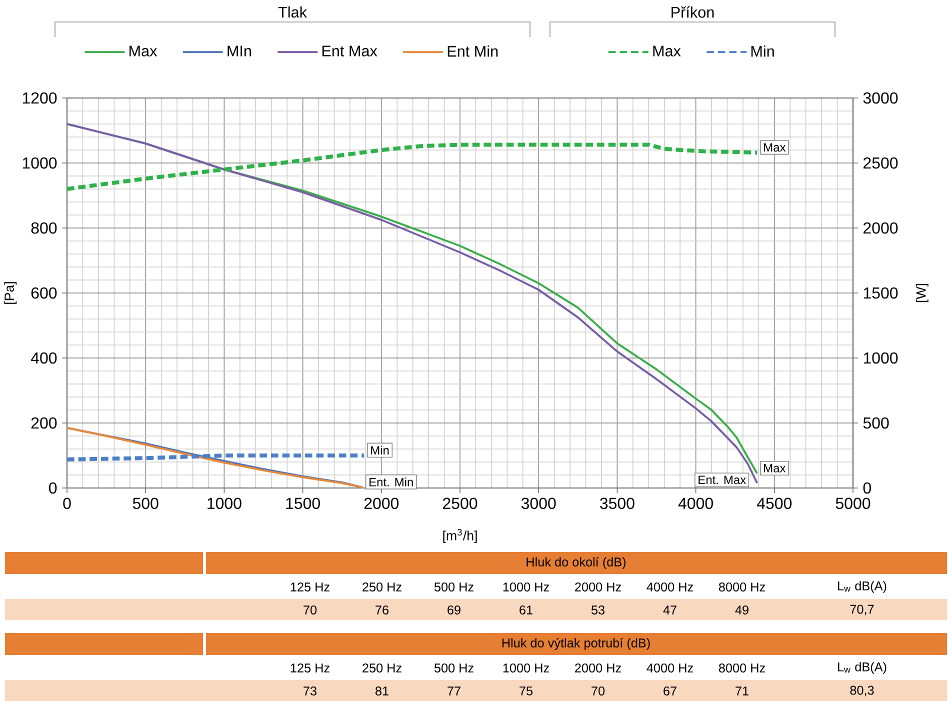 This screenshot has height=701, width=948. Describe the element at coordinates (762, 51) in the screenshot. I see `legend-label: Min` at that location.